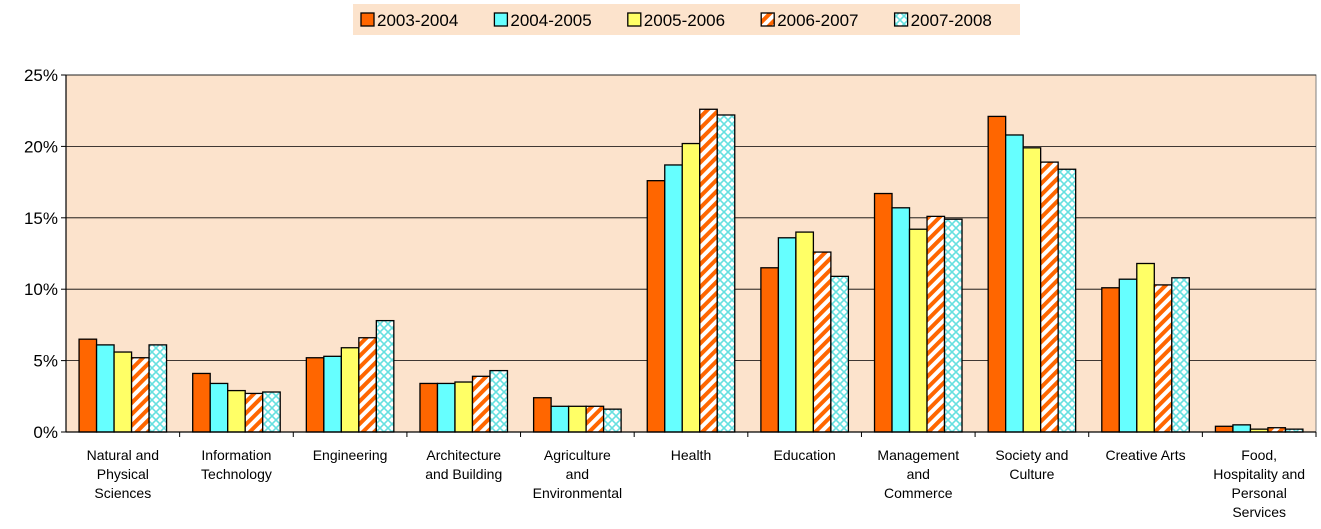 The height and width of the screenshot is (529, 1321). I want to click on x-category-label: Creative Arts, so click(1145, 455).